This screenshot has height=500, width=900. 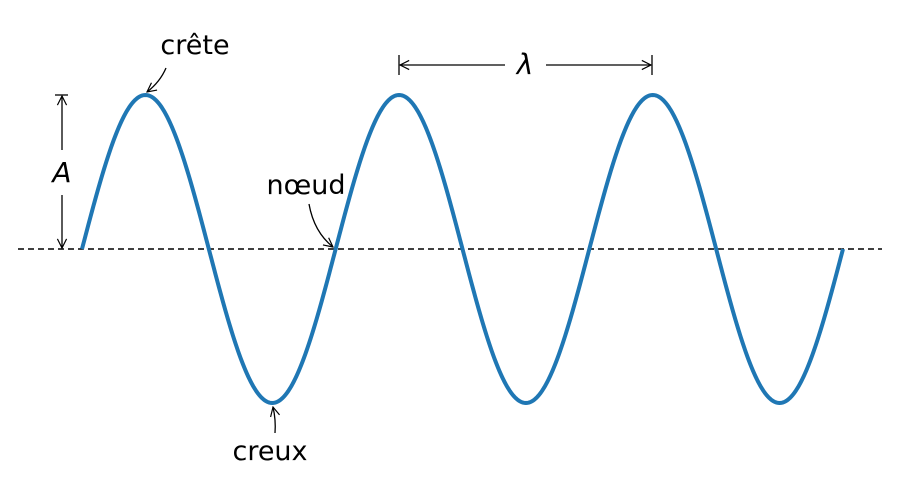 What do you see at coordinates (306, 185) in the screenshot?
I see `node-label: nœud` at bounding box center [306, 185].